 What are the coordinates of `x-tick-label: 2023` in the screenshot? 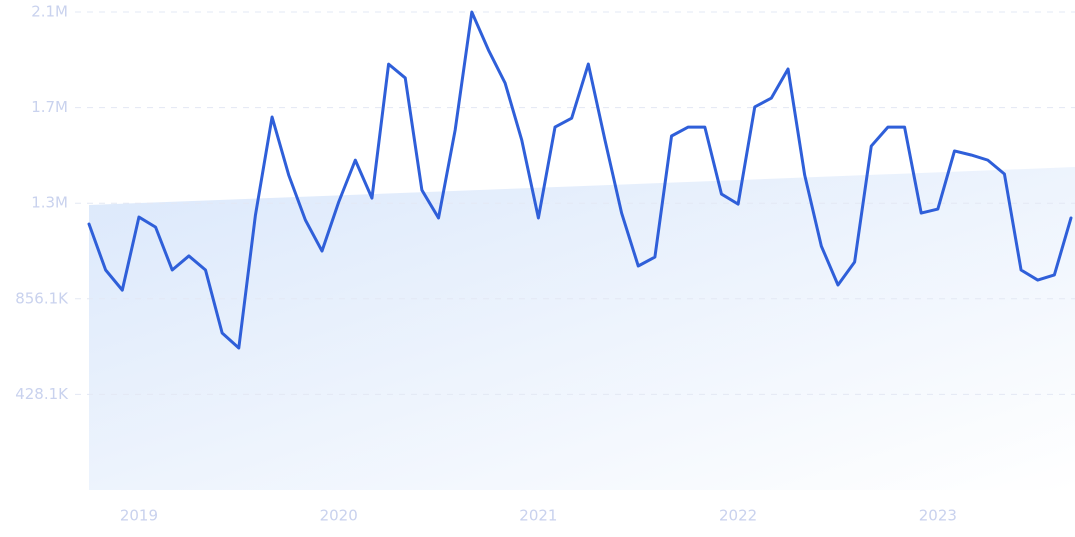 It's located at (938, 516).